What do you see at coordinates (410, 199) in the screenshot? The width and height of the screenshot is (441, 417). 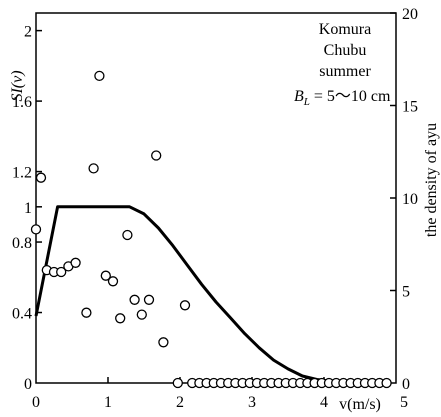 I see `y-right-tick-label: 10` at bounding box center [410, 199].